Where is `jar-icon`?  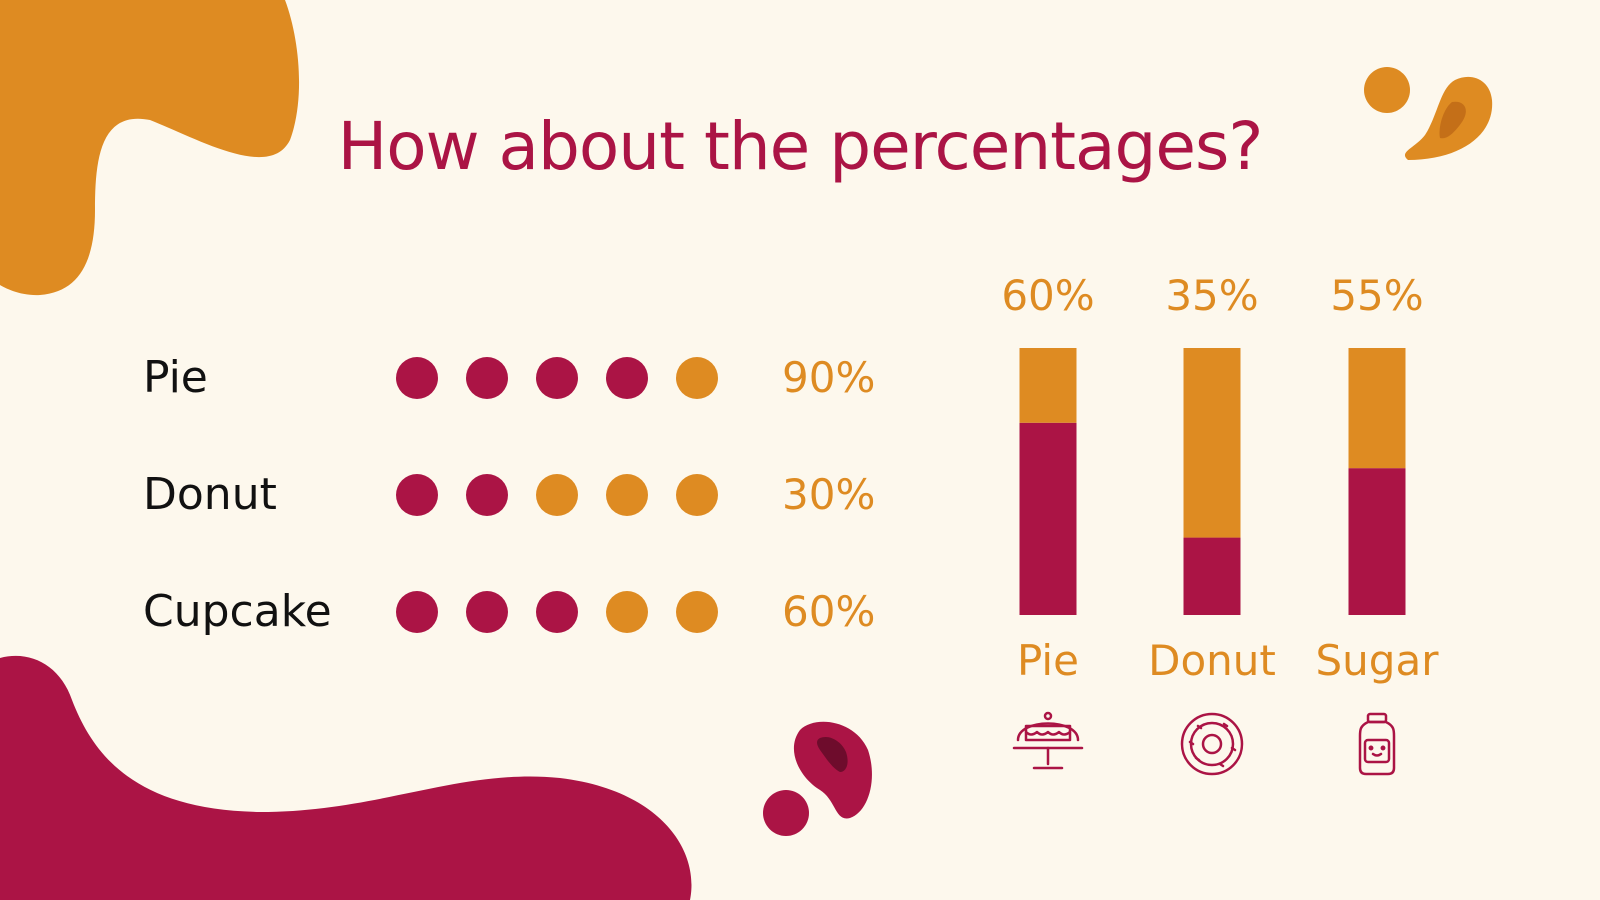
jar-icon is located at coordinates (1377, 744).